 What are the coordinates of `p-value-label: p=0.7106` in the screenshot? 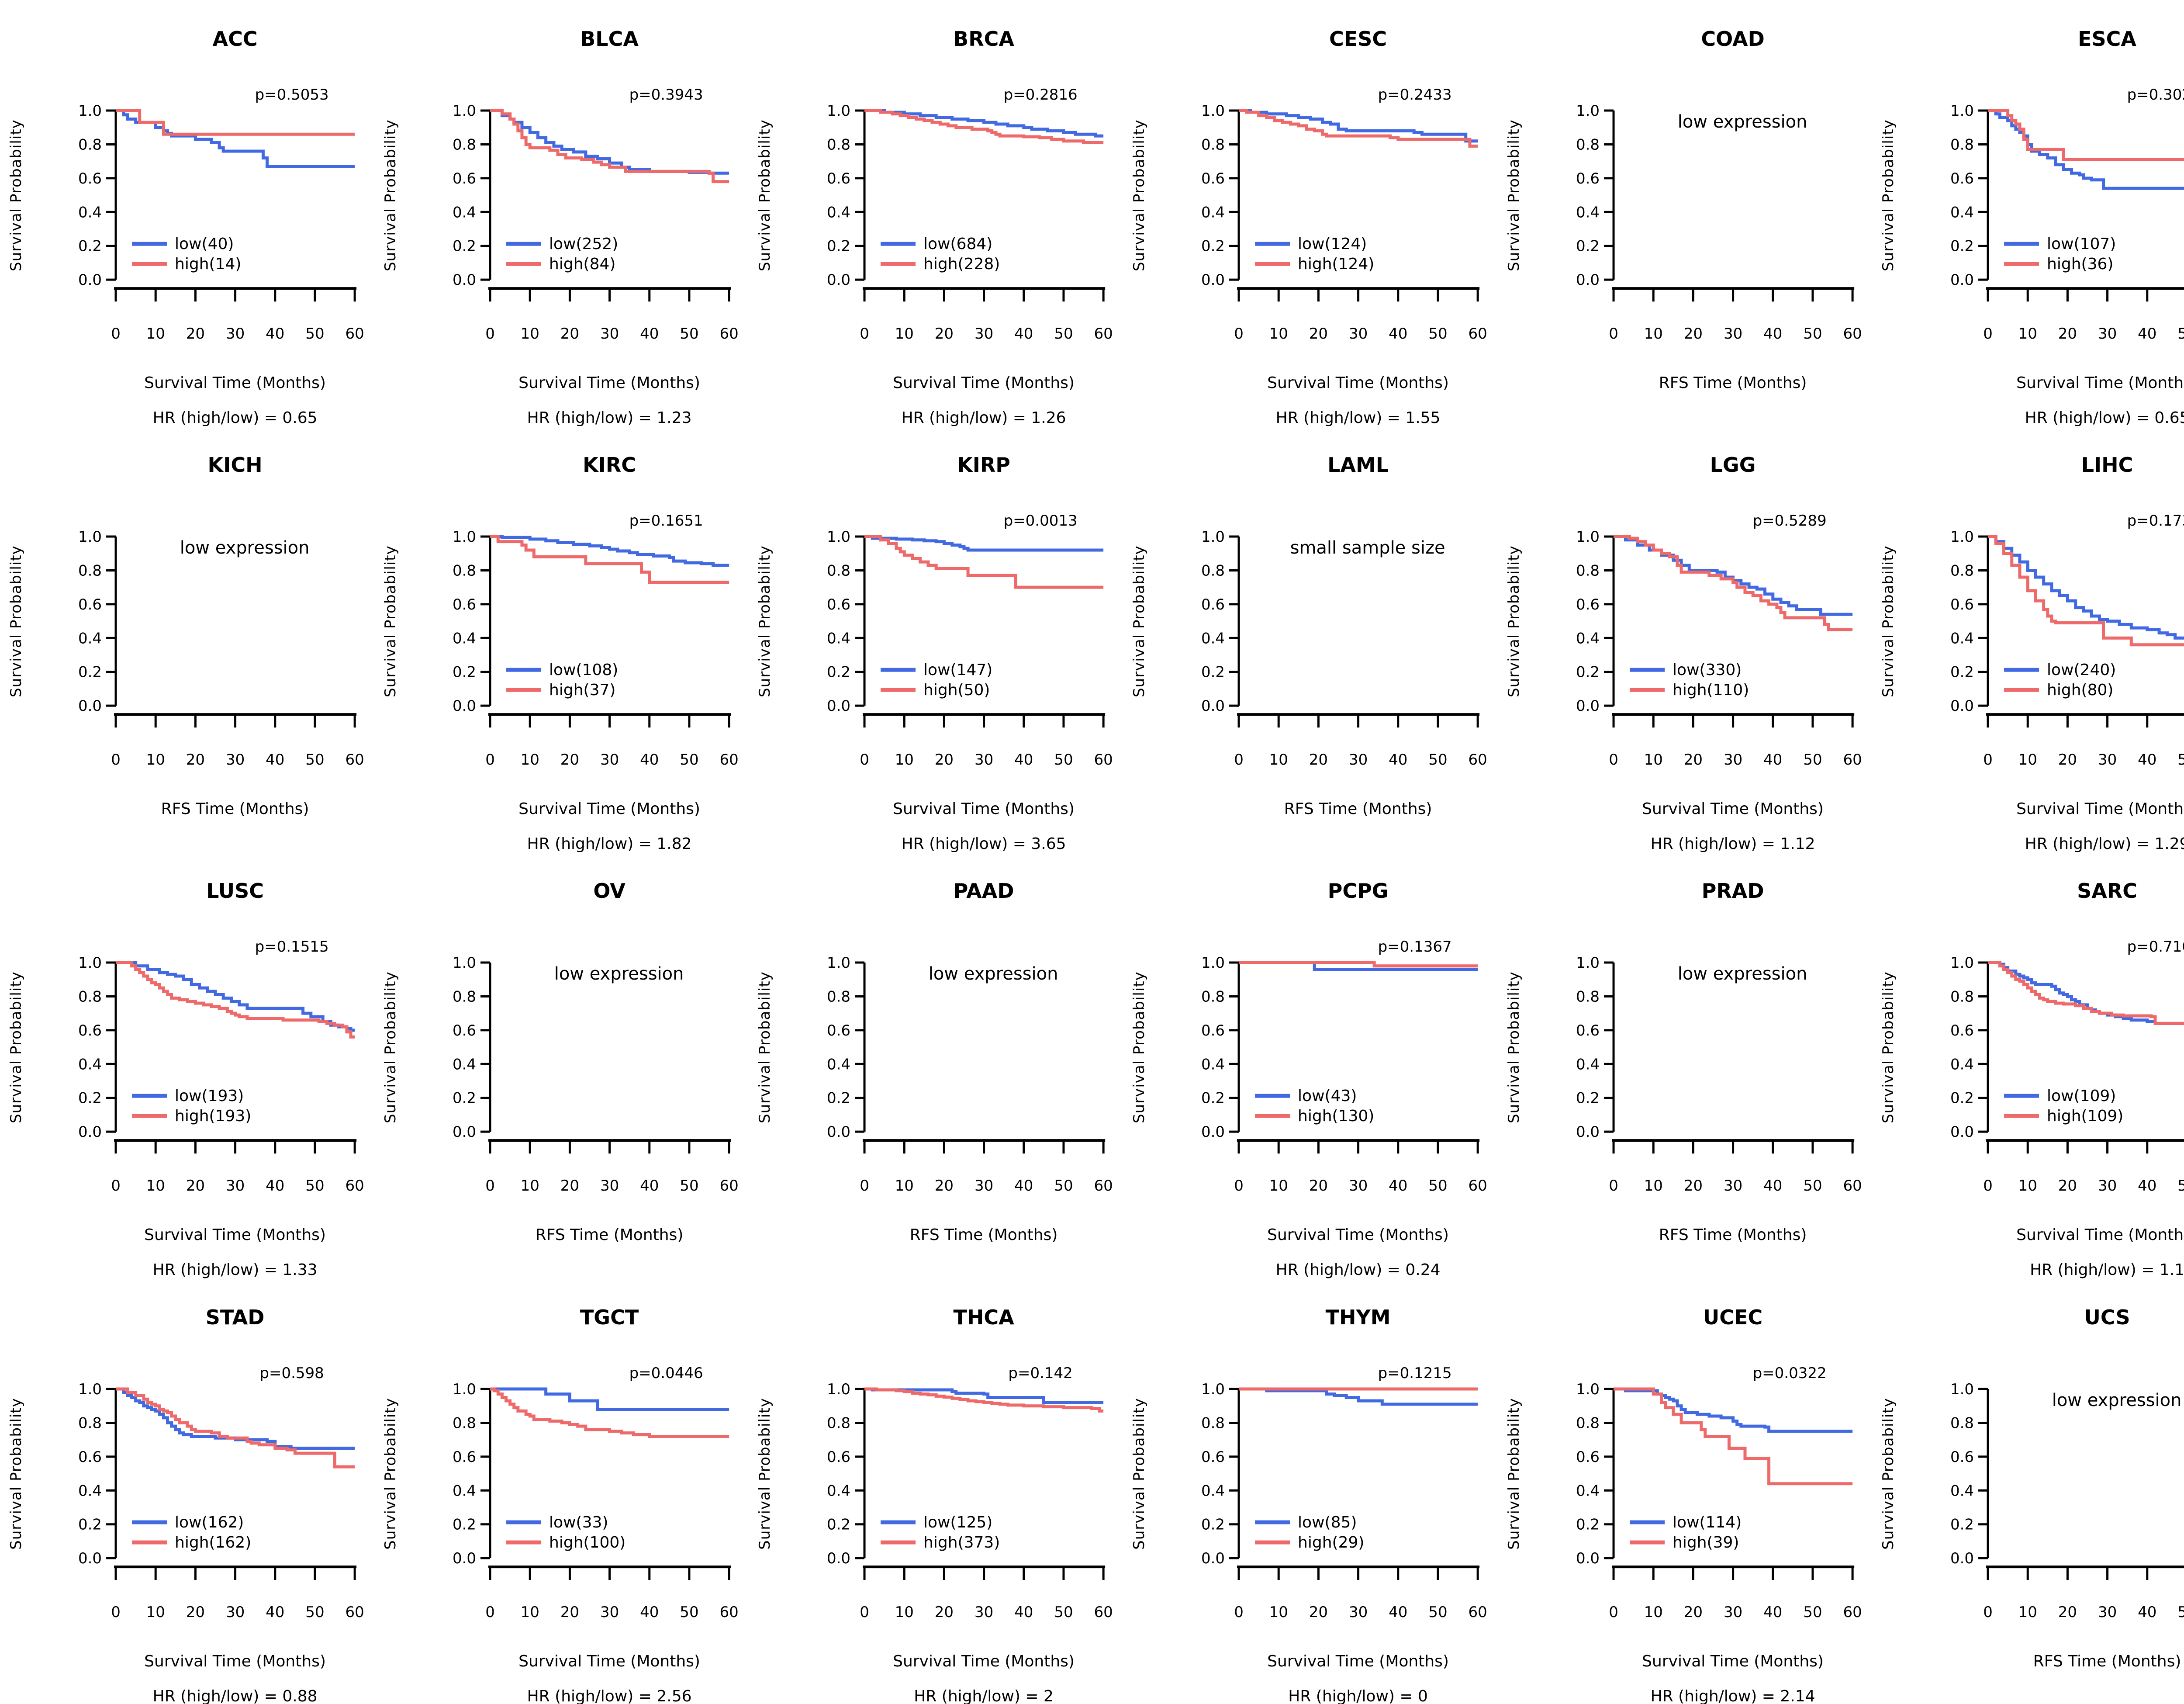 It's located at (2155, 947).